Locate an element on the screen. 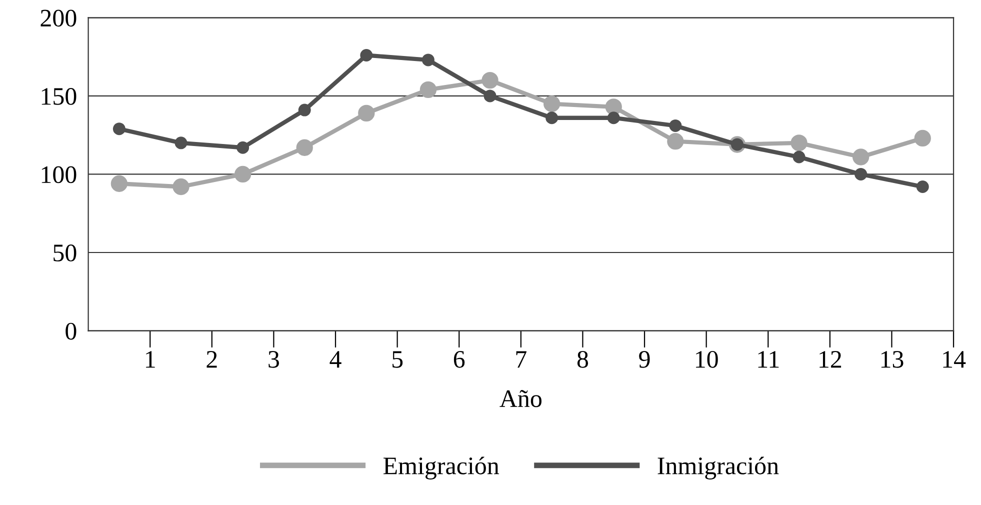  x-tick-label: 11 is located at coordinates (768, 359).